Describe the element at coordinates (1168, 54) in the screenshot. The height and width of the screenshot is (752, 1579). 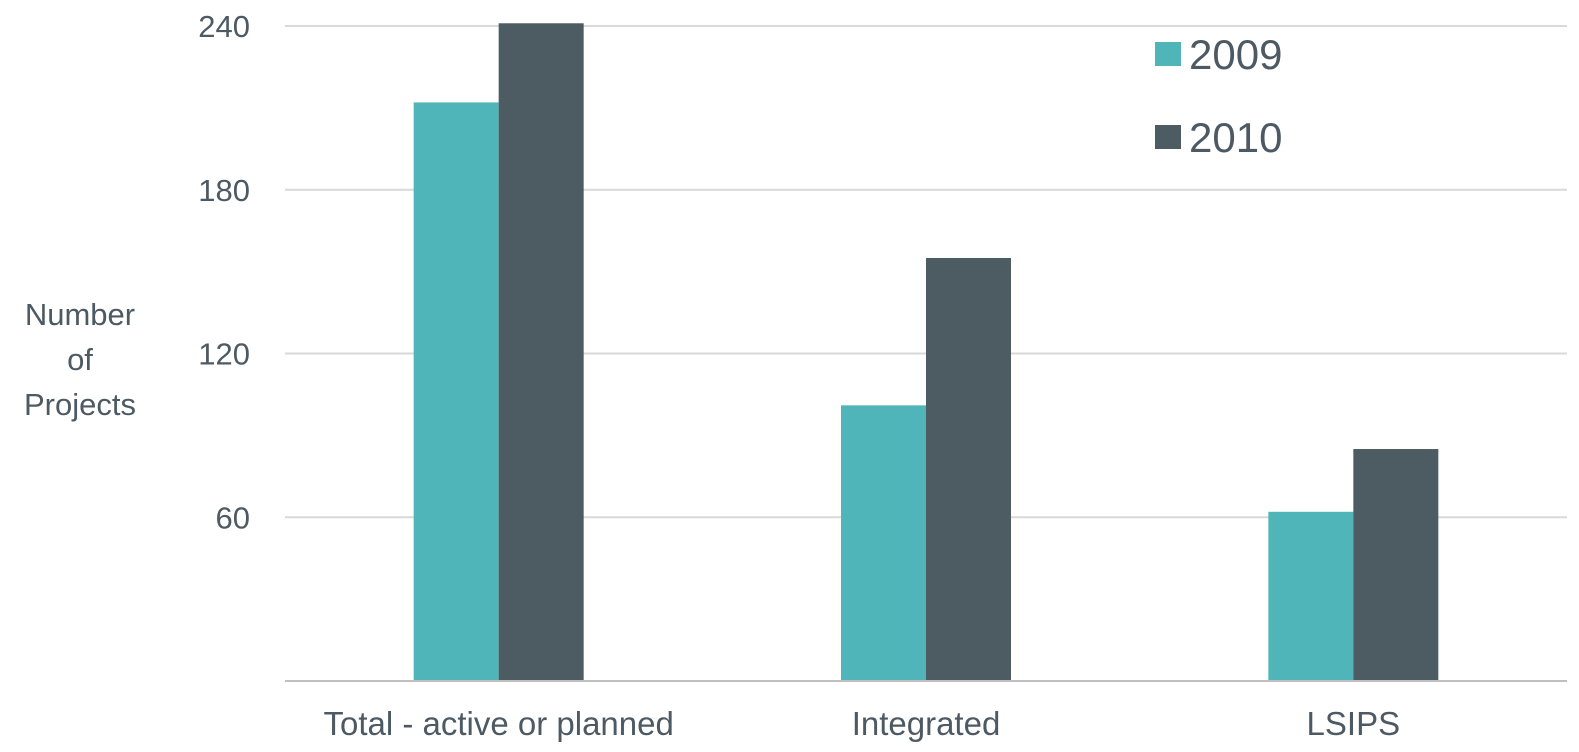
I see `legend-swatch-2009` at that location.